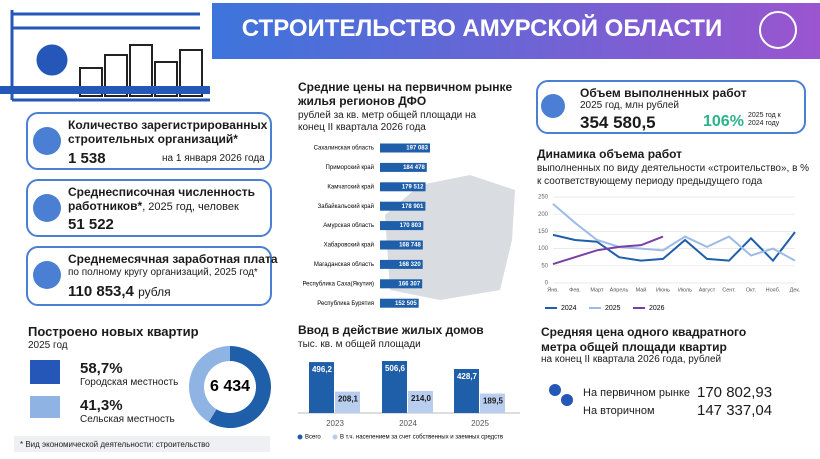  What do you see at coordinates (127, 419) in the screenshot?
I see `pie-category: Сельская местность` at bounding box center [127, 419].